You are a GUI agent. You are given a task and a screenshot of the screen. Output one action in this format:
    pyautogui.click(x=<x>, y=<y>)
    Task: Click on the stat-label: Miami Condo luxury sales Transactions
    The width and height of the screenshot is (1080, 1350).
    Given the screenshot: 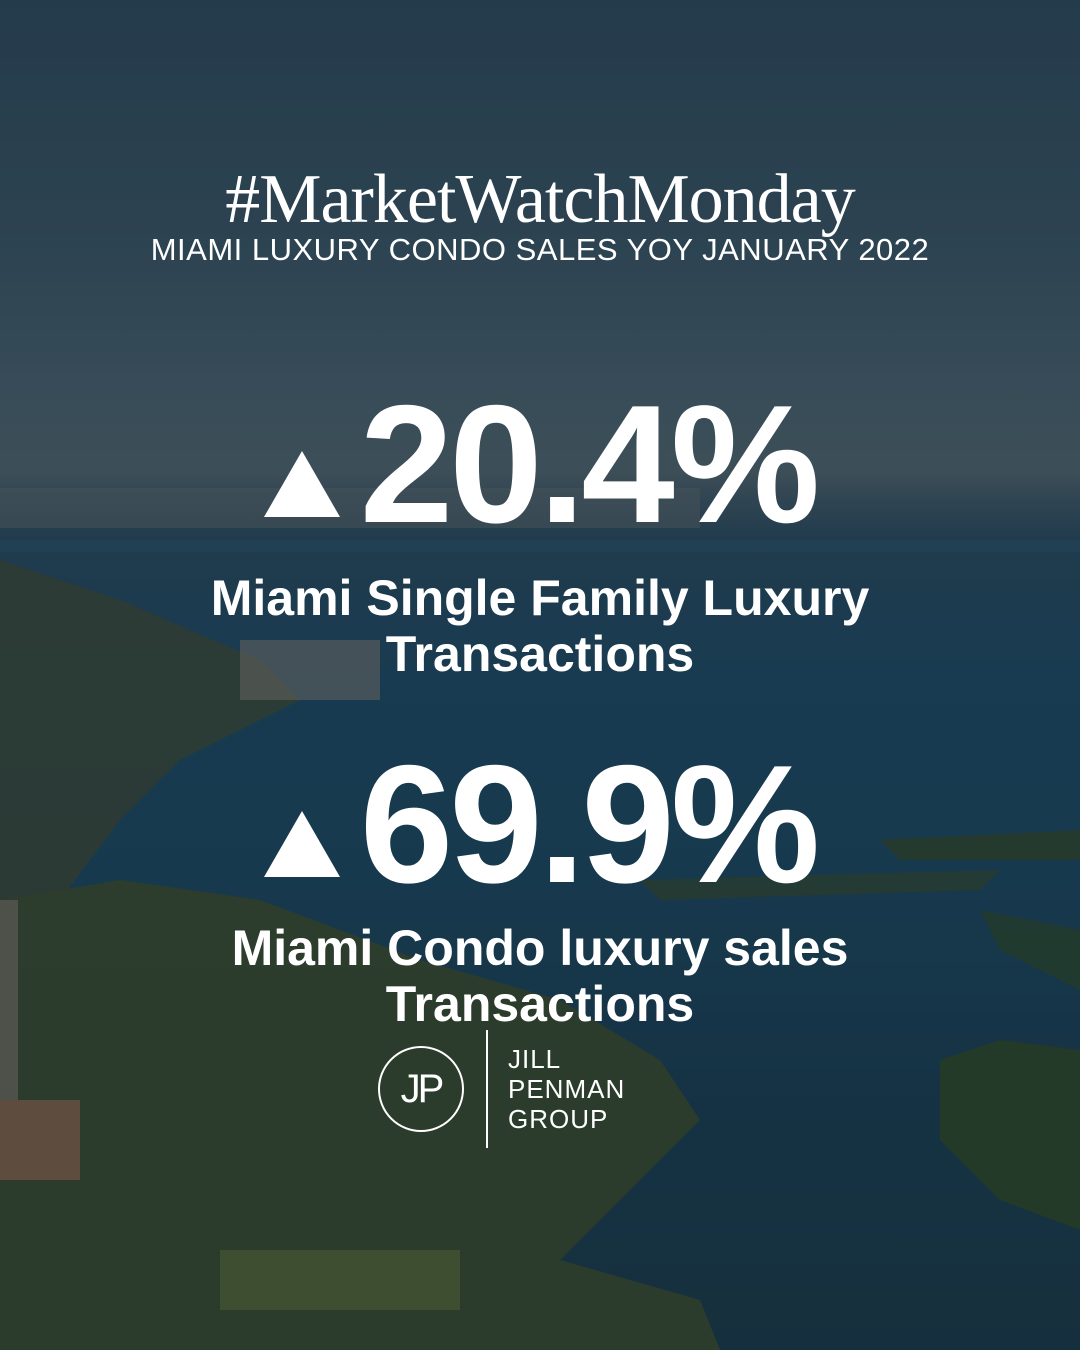 What is the action you would take?
    pyautogui.click(x=540, y=976)
    